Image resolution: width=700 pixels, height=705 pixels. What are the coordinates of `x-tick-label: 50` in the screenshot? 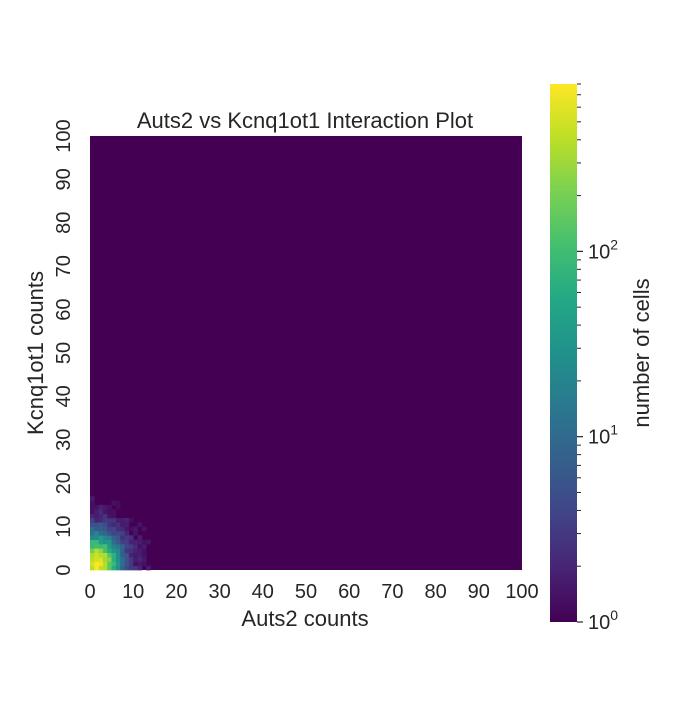 It's located at (306, 592).